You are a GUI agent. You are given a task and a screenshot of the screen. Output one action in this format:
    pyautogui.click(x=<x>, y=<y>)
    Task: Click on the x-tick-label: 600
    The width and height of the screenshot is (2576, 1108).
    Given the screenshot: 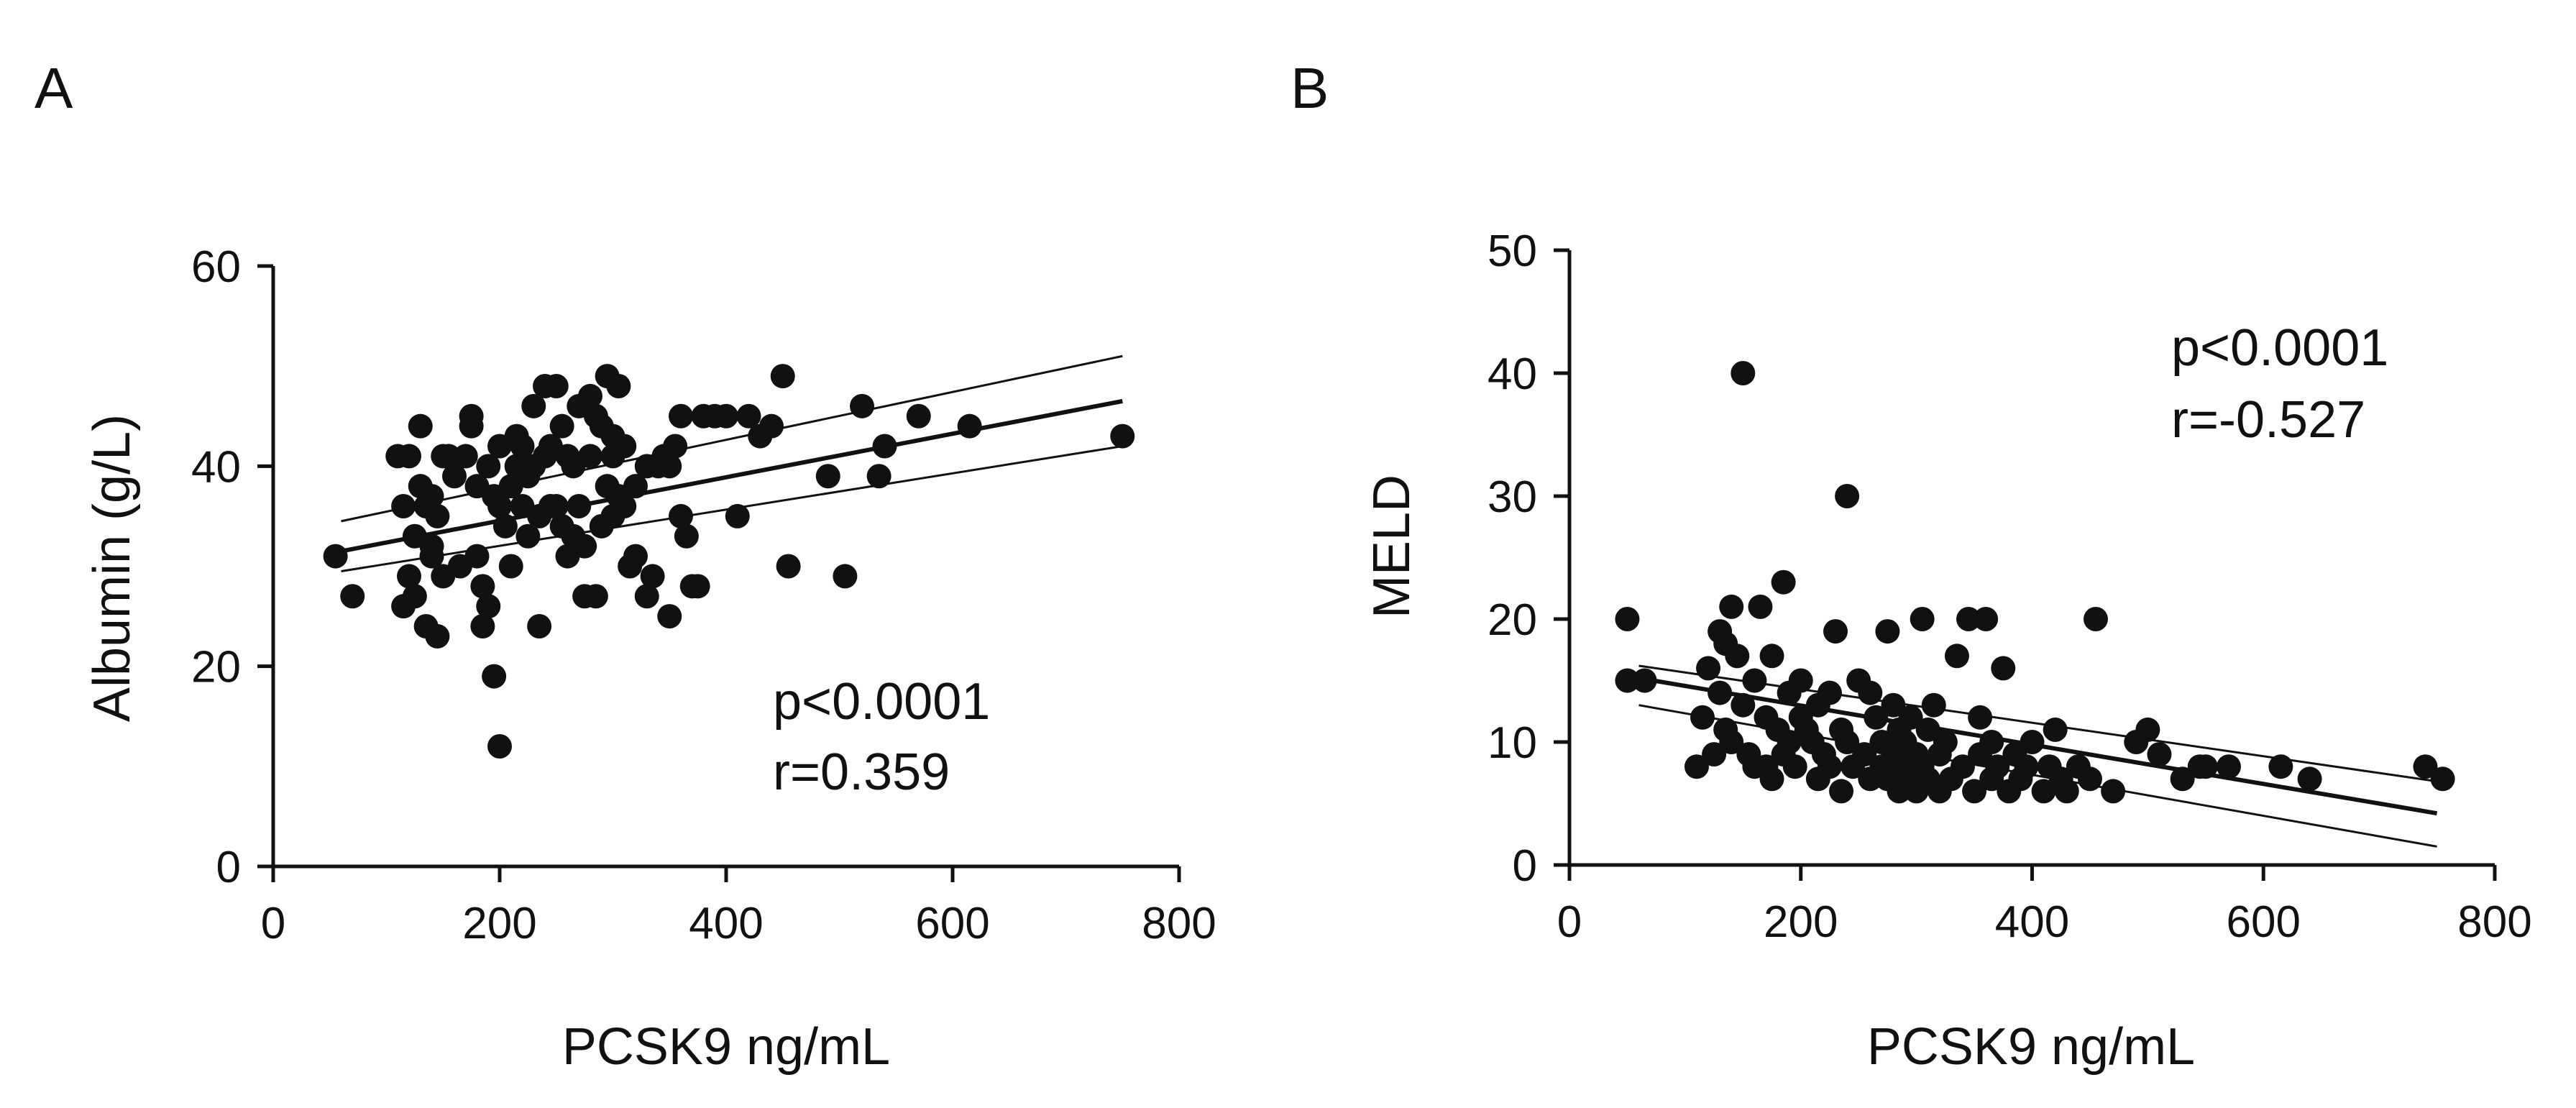 What is the action you would take?
    pyautogui.click(x=952, y=924)
    